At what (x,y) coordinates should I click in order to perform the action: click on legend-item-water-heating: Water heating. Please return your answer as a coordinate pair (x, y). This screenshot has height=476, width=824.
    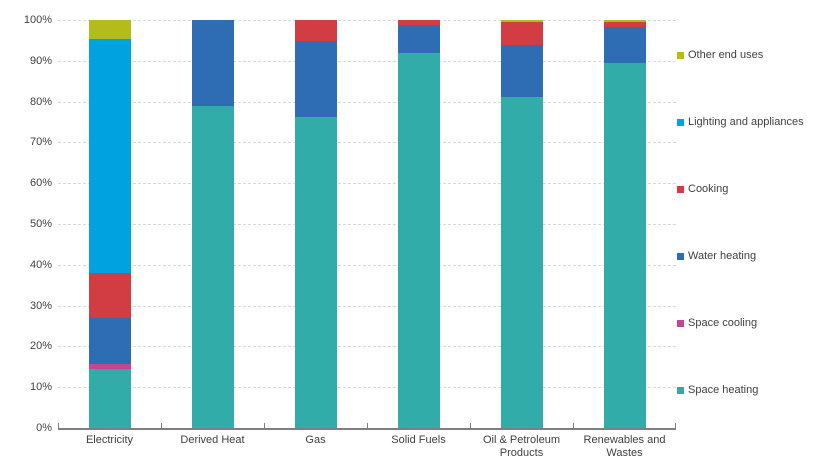
    Looking at the image, I should click on (716, 256).